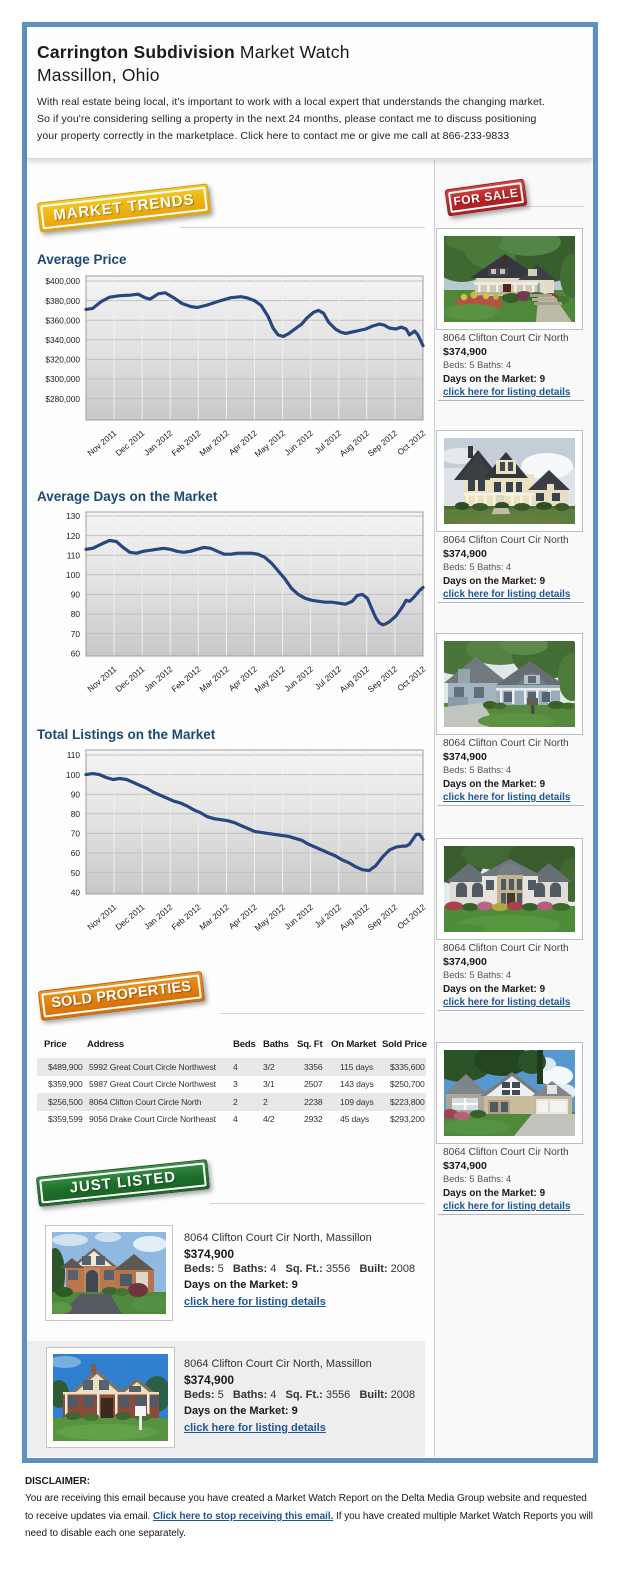  I want to click on svg-text: $300,000, so click(62, 379).